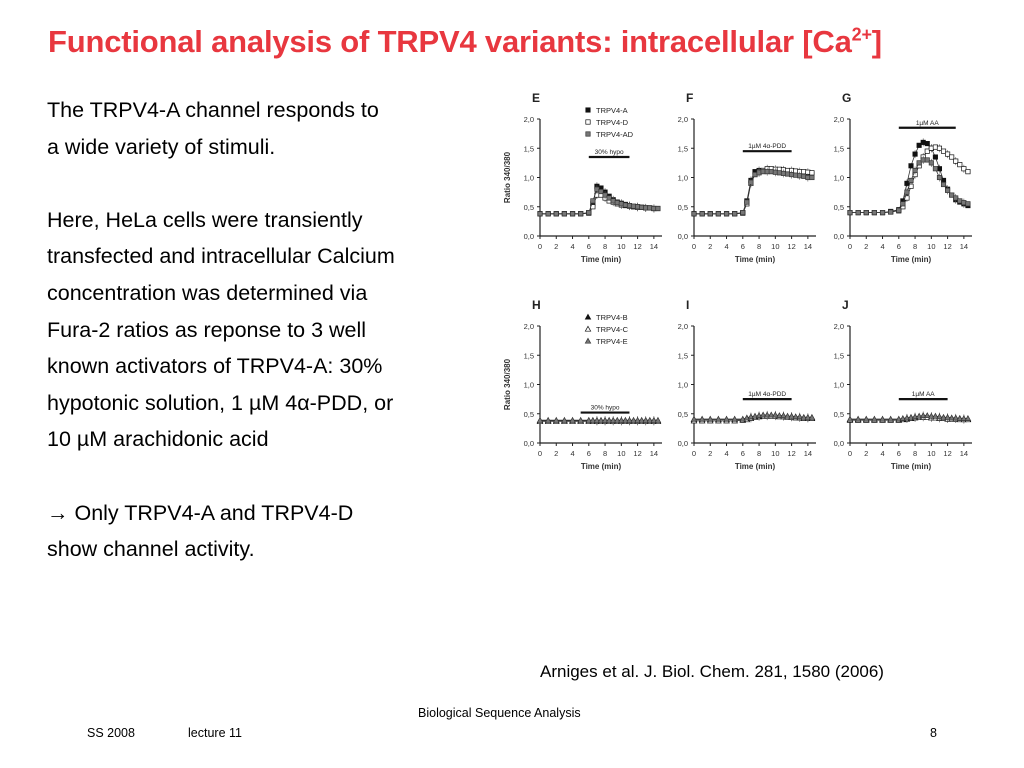 Image resolution: width=1024 pixels, height=768 pixels. What do you see at coordinates (589, 453) in the screenshot?
I see `panel-h-x-tick-label: 6` at bounding box center [589, 453].